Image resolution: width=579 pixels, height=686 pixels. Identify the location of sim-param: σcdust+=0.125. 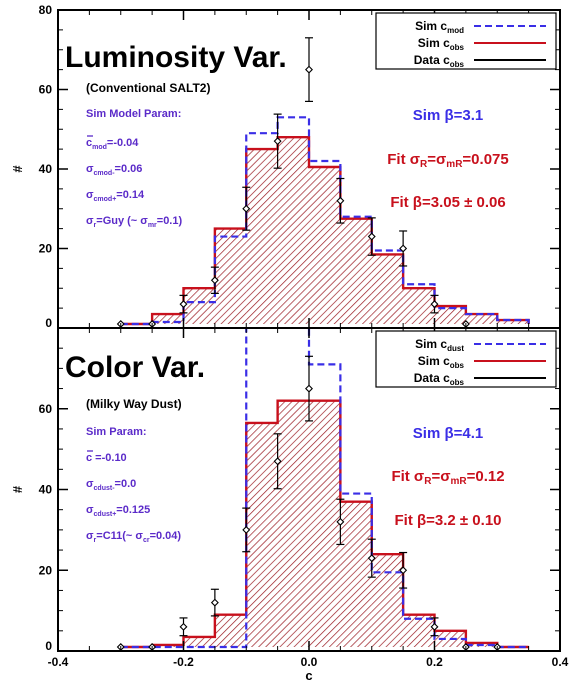
(118, 511).